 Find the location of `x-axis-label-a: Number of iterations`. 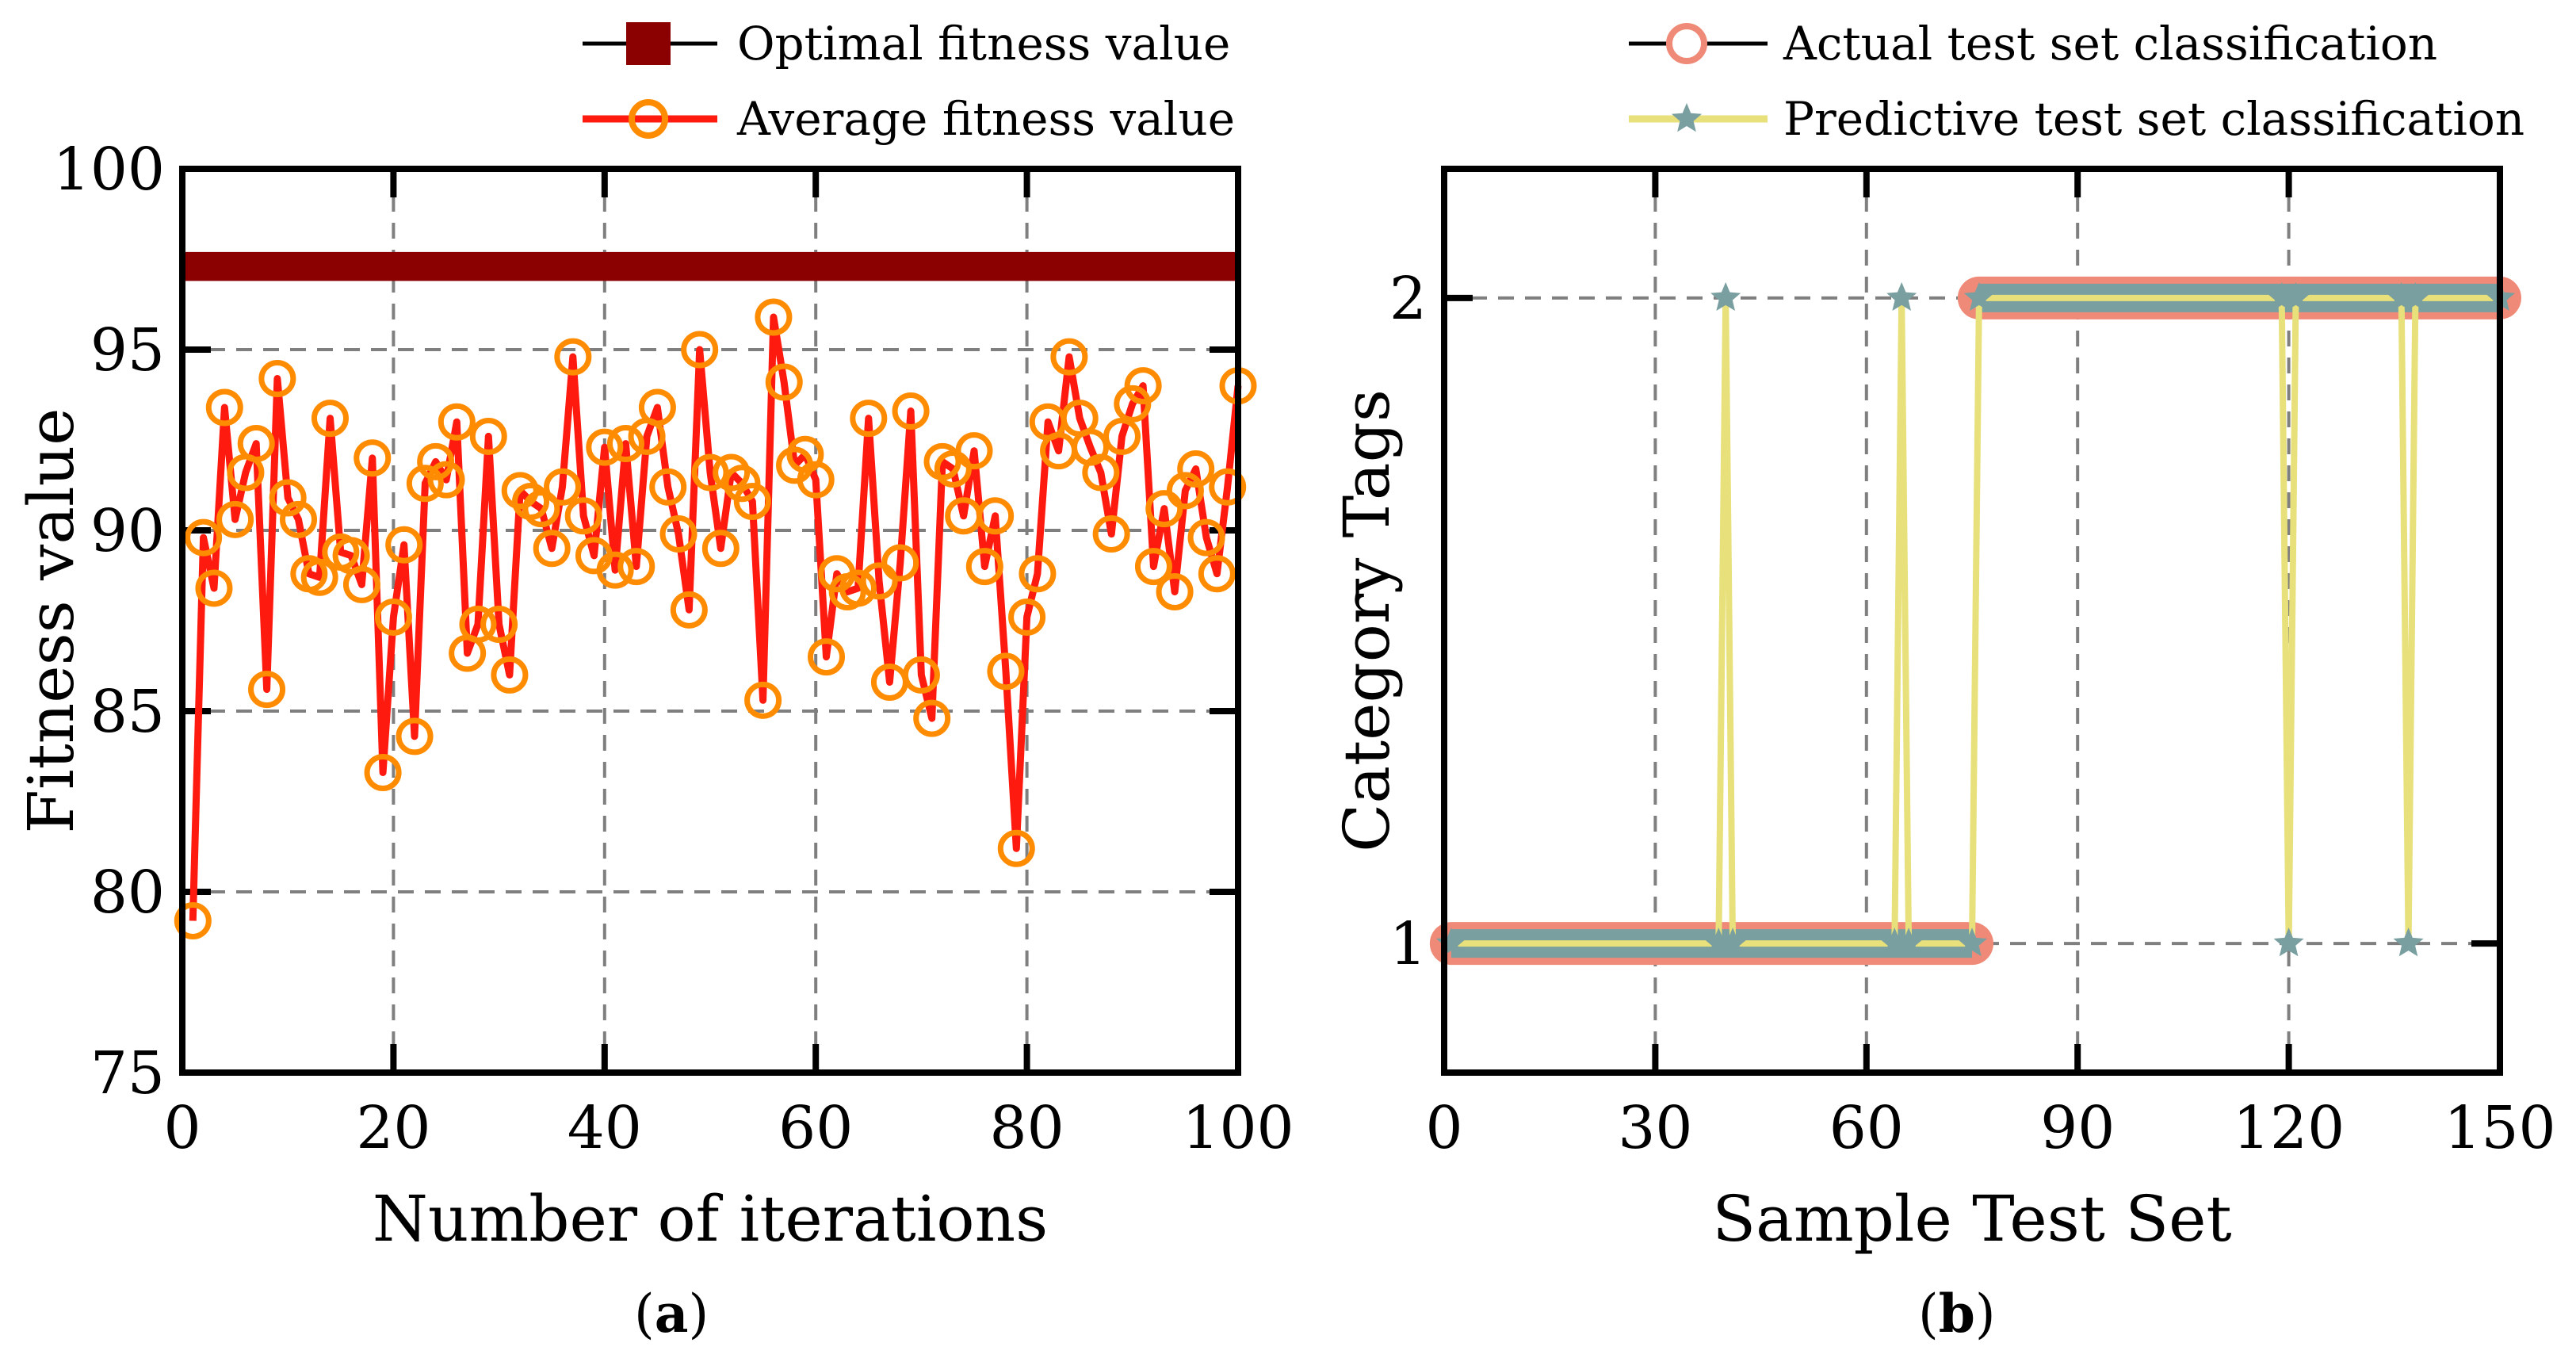

x-axis-label-a: Number of iterations is located at coordinates (710, 1219).